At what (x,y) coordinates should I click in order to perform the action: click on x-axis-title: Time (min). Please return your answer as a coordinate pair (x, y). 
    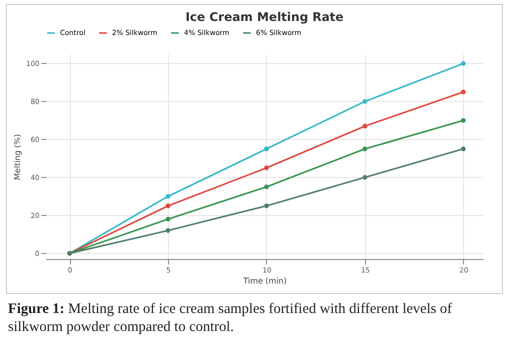
    Looking at the image, I should click on (264, 281).